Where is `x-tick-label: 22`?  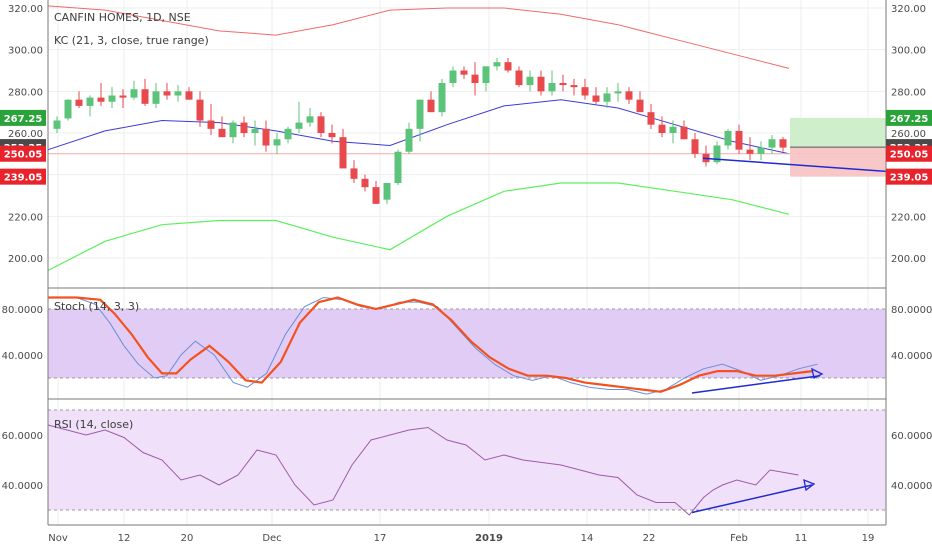
x-tick-label: 22 is located at coordinates (649, 538).